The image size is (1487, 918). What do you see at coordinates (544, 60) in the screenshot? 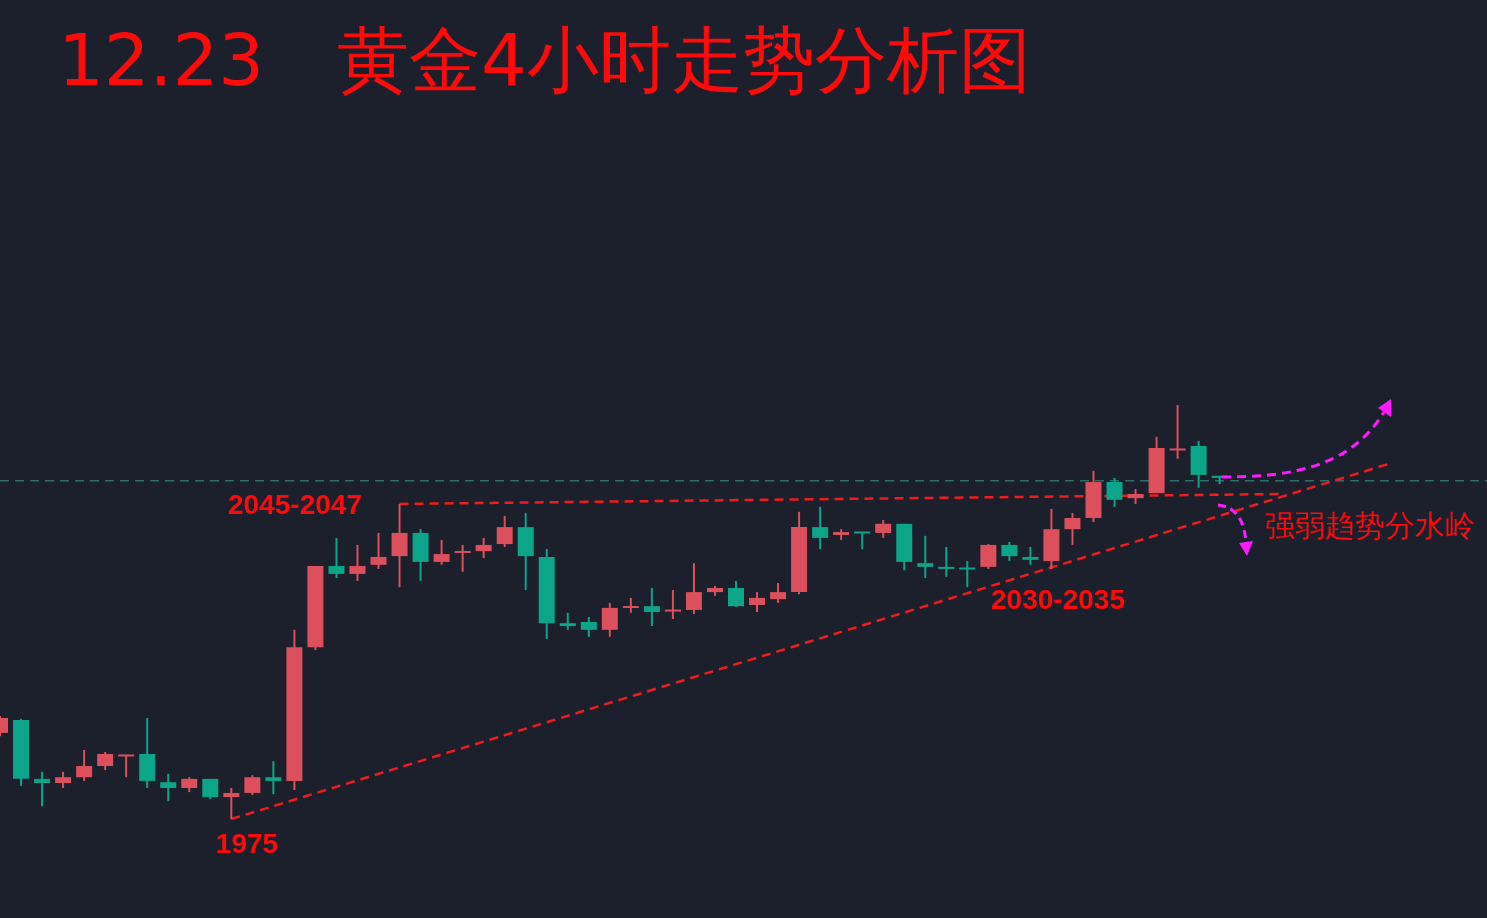
I see `chart-title: 12.23 黄金4小时走势分析图` at bounding box center [544, 60].